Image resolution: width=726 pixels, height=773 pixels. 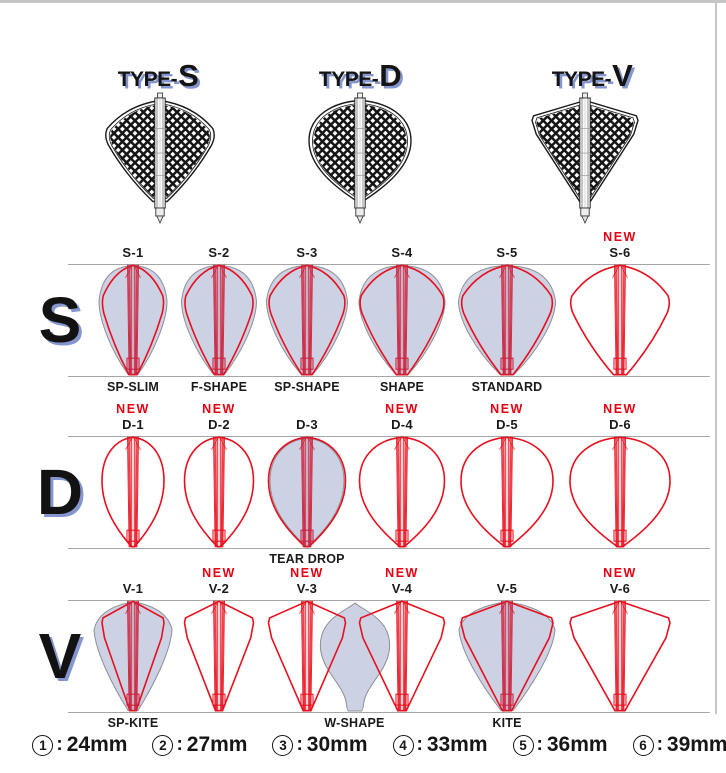 I want to click on row-letter-d: D, so click(x=60, y=492).